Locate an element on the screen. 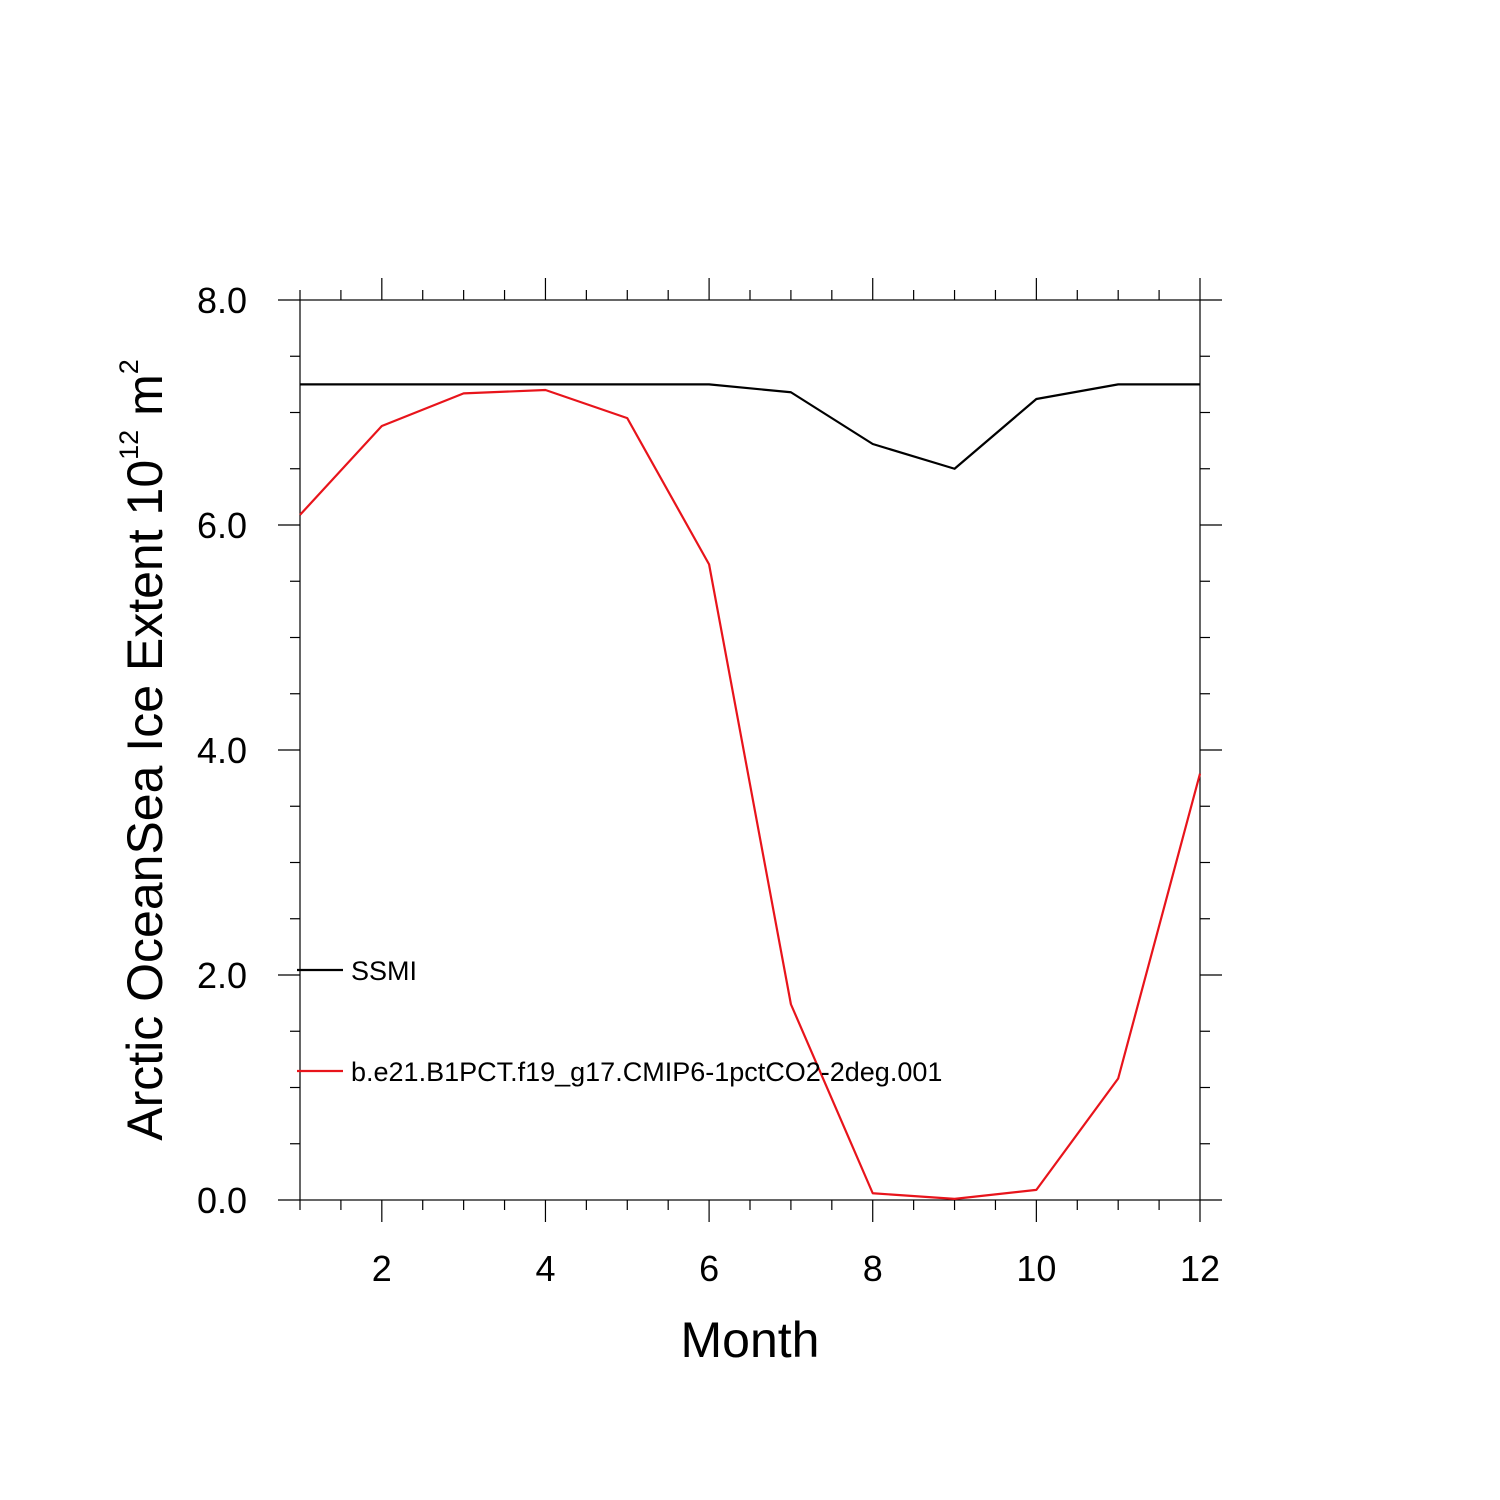 This screenshot has width=1500, height=1500. y-tick-label: 6.0 is located at coordinates (222, 525).